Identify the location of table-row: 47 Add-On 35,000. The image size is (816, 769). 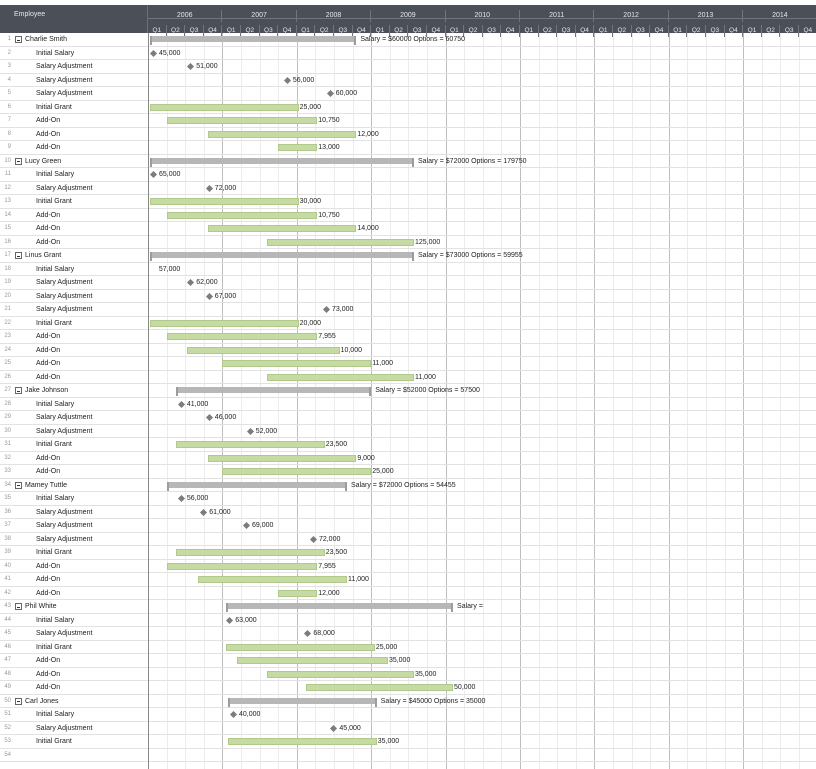
(408, 661).